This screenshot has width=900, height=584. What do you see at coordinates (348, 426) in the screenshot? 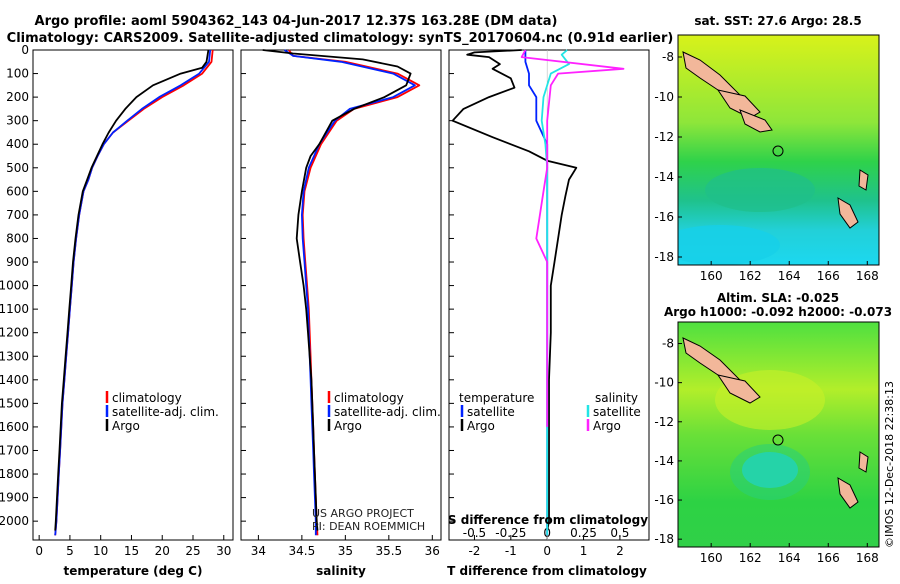
I see `sal-legend-argo-label: Argo` at bounding box center [348, 426].